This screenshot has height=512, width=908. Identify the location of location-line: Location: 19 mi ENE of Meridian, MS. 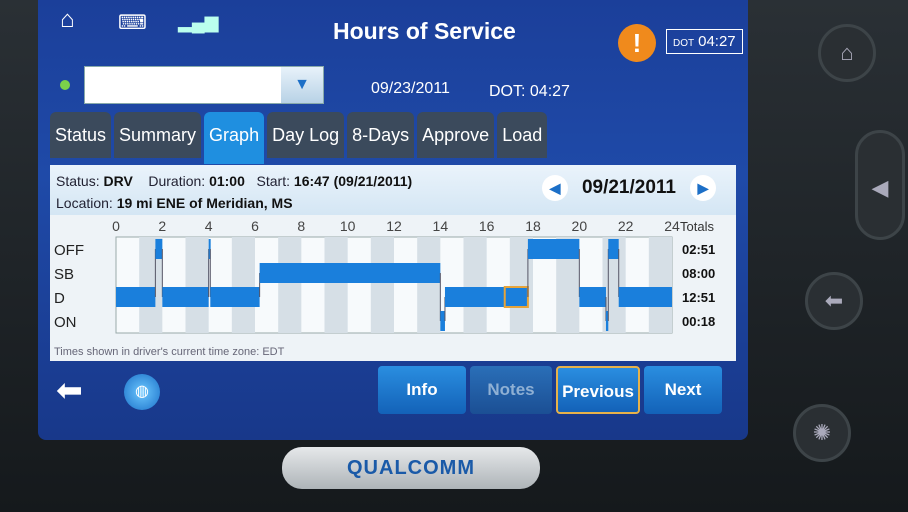
(174, 203).